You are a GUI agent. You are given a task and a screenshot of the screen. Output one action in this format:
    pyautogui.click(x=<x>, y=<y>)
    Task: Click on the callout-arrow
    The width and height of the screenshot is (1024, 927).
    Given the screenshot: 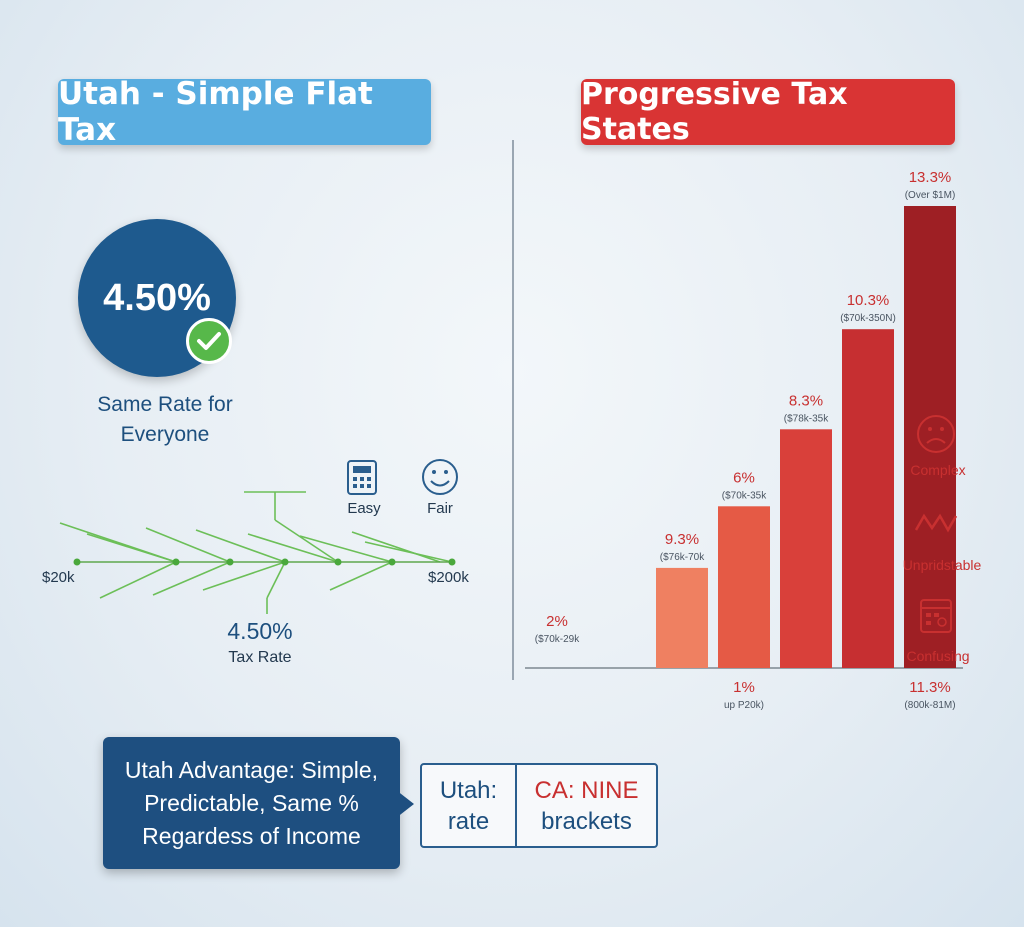 What is the action you would take?
    pyautogui.click(x=405, y=804)
    